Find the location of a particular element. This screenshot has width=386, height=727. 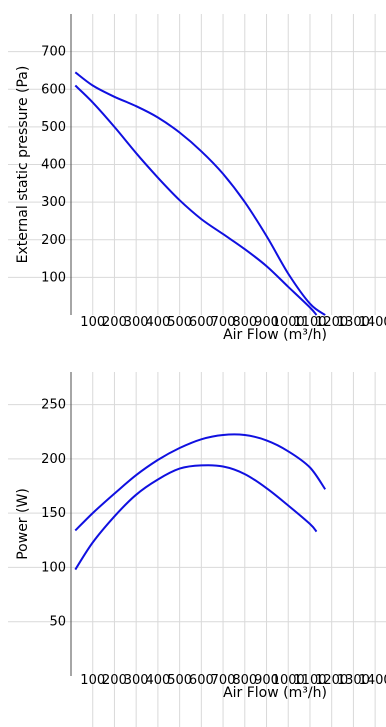

y-tick-label: 150 is located at coordinates (53, 513).